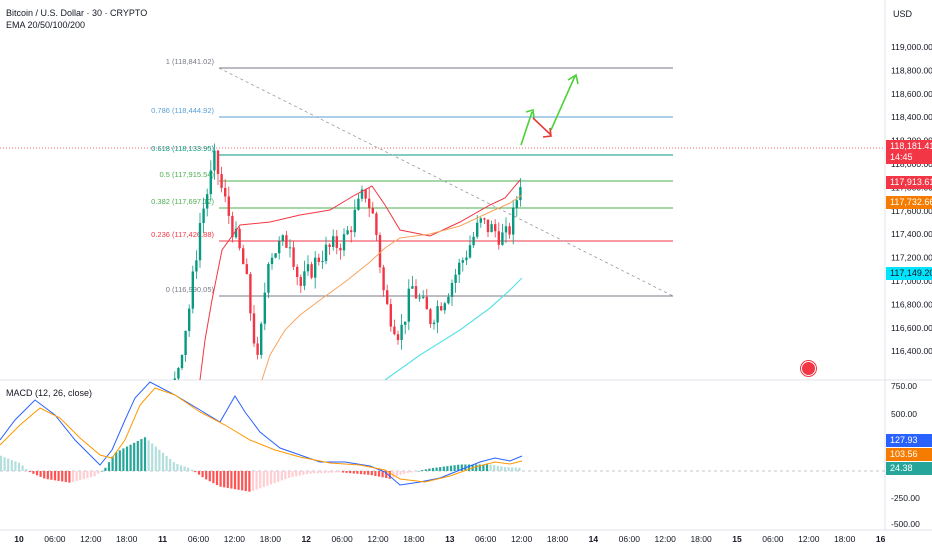  What do you see at coordinates (77, 13) in the screenshot?
I see `symbol-title: Bitcoin / U.S. Dollar · 30 · CRYPTO` at bounding box center [77, 13].